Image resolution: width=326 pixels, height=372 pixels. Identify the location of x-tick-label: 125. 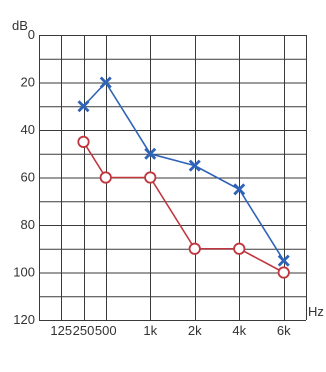
(61, 330).